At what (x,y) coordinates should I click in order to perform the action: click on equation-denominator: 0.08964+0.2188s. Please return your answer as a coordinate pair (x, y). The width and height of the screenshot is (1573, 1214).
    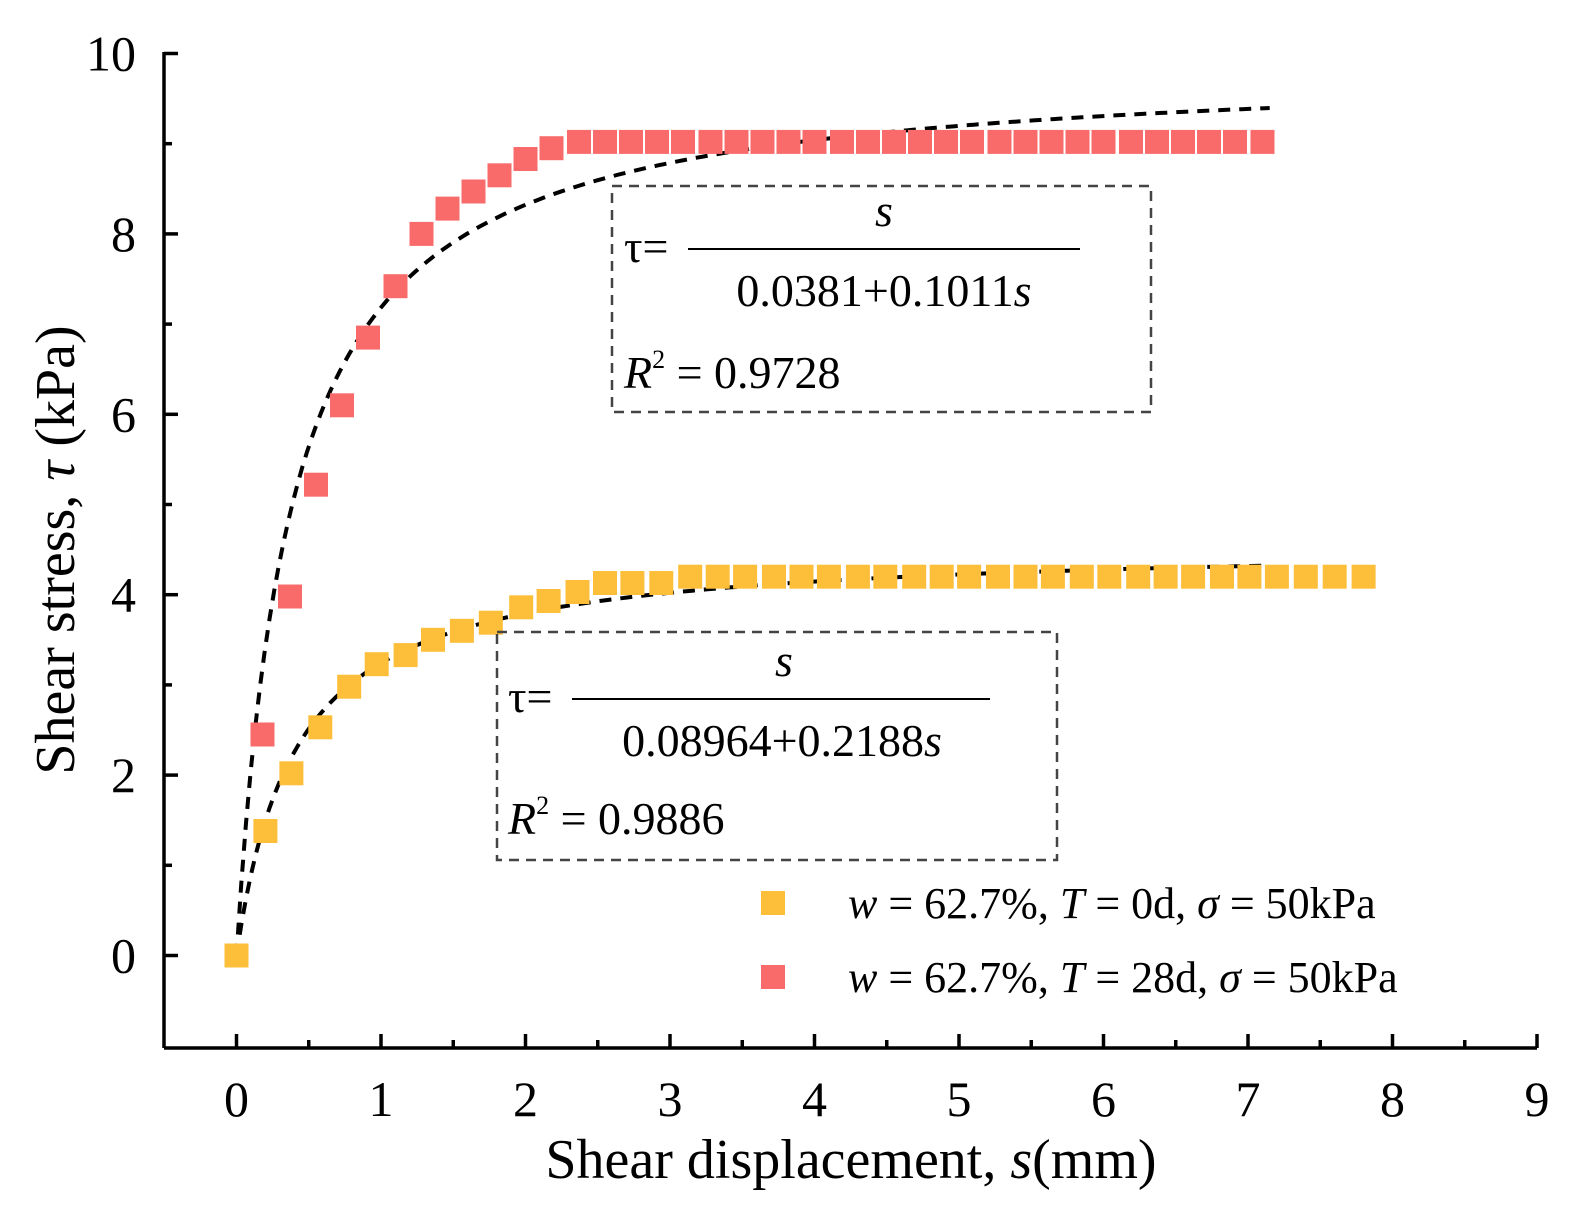
    Looking at the image, I should click on (782, 740).